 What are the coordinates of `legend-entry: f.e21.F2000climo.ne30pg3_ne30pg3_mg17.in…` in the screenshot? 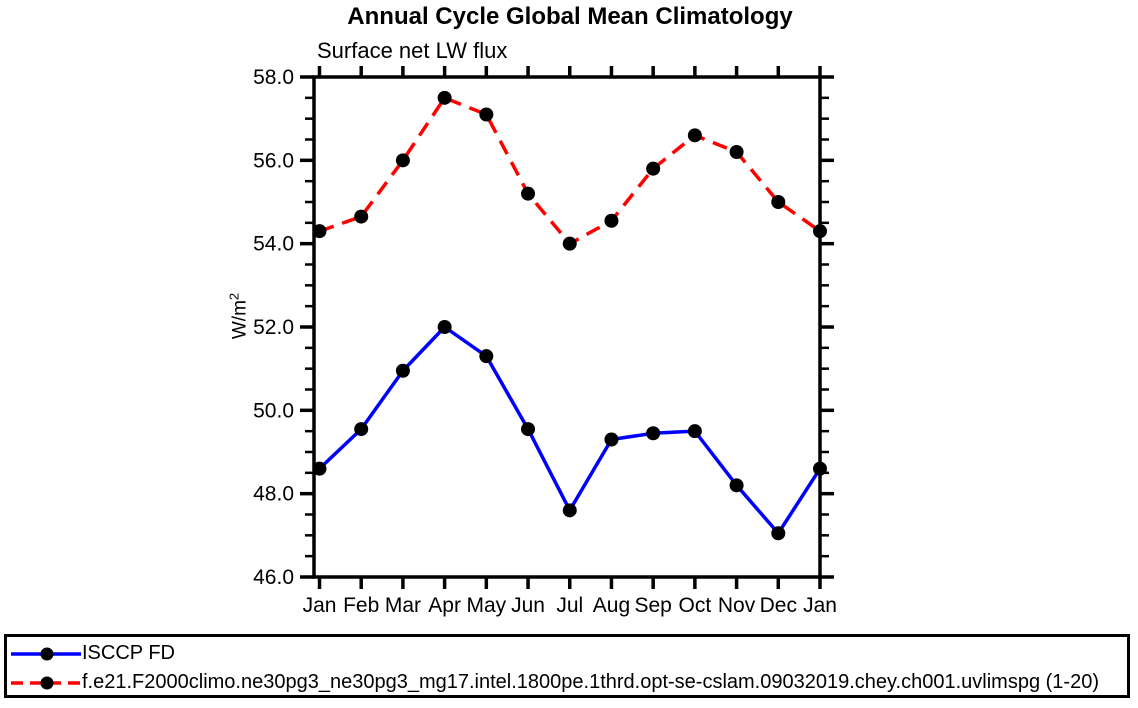 It's located at (567, 682).